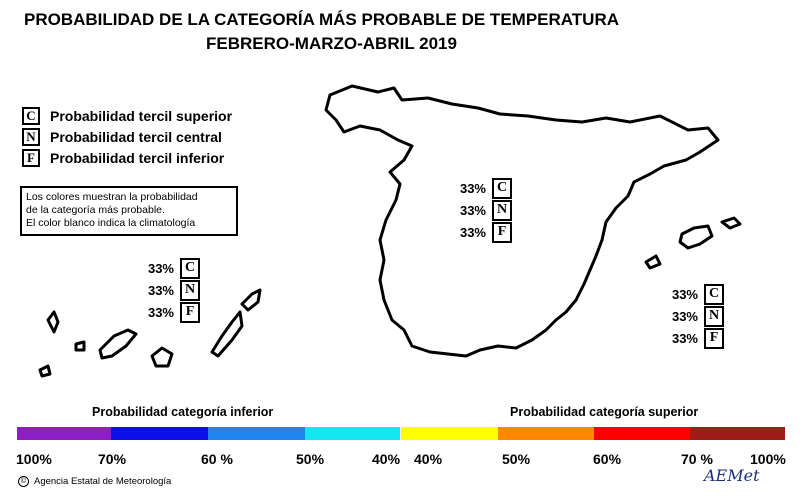 This screenshot has width=806, height=498. I want to click on menorca-outline, so click(731, 223).